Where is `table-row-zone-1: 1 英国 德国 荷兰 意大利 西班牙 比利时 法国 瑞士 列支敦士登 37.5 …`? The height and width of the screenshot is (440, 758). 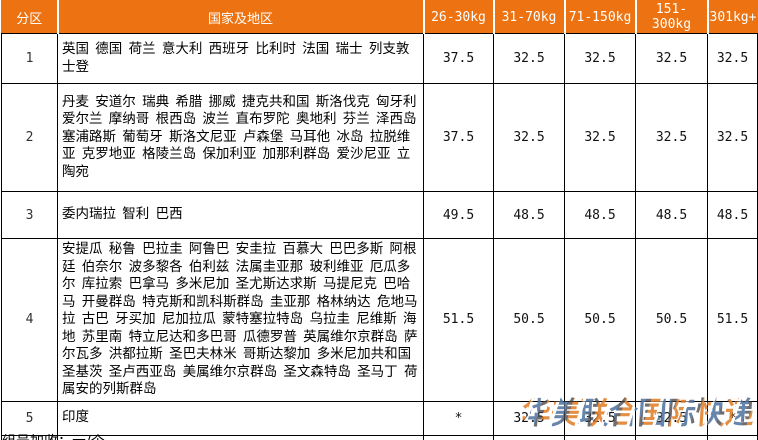 table-row-zone-1: 1 英国 德国 荷兰 意大利 西班牙 比利时 法国 瑞士 列支敦士登 37.5 … is located at coordinates (379, 58).